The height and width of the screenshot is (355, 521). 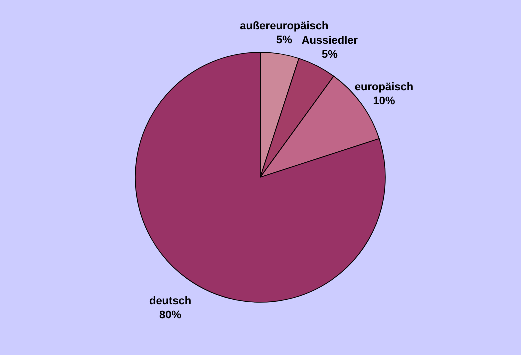 I want to click on data-label: 10%, so click(x=384, y=102).